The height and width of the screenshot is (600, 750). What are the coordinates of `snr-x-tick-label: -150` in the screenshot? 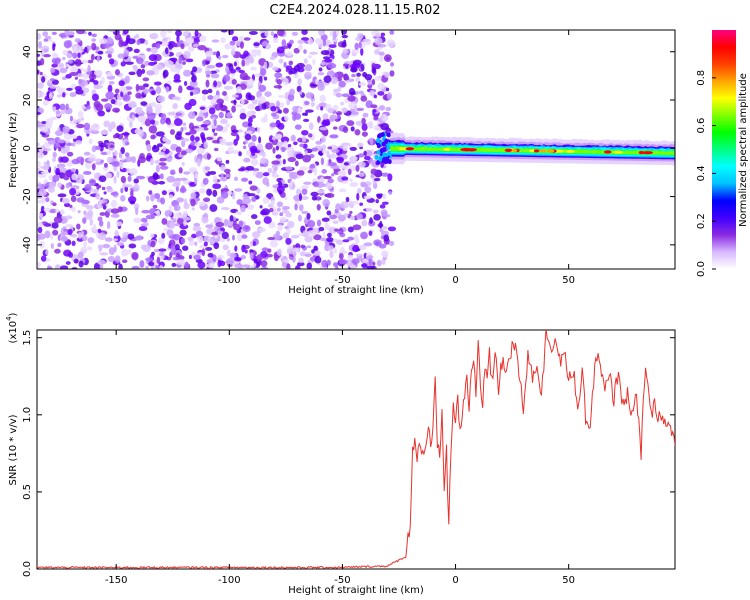 It's located at (116, 580).